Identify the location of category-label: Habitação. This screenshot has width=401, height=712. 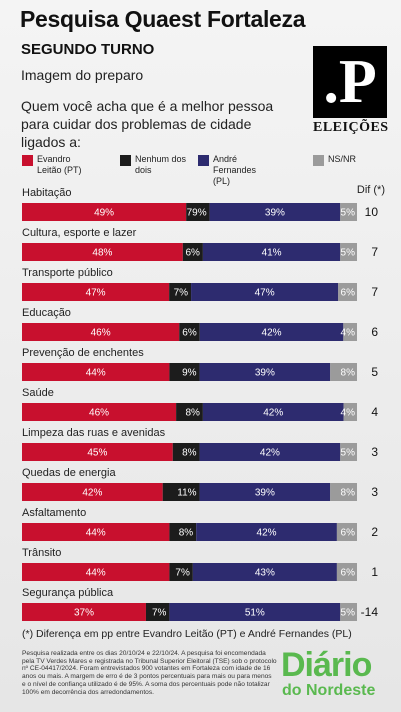
(47, 193).